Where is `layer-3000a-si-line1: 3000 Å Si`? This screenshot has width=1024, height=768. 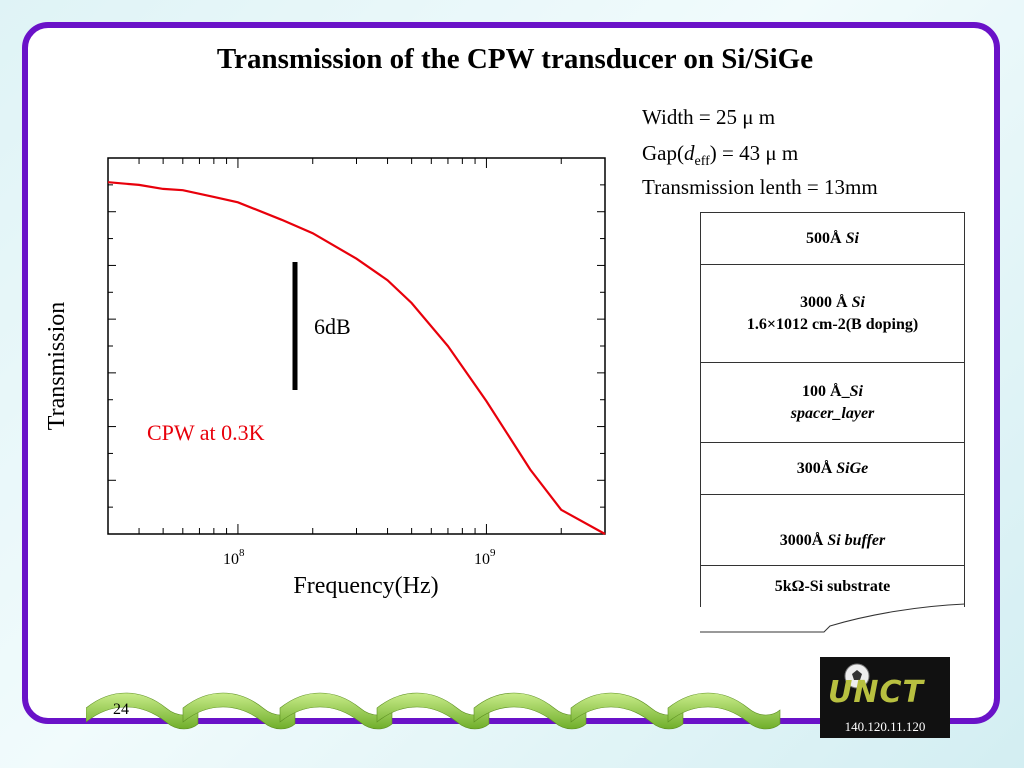 layer-3000a-si-line1: 3000 Å Si is located at coordinates (832, 303).